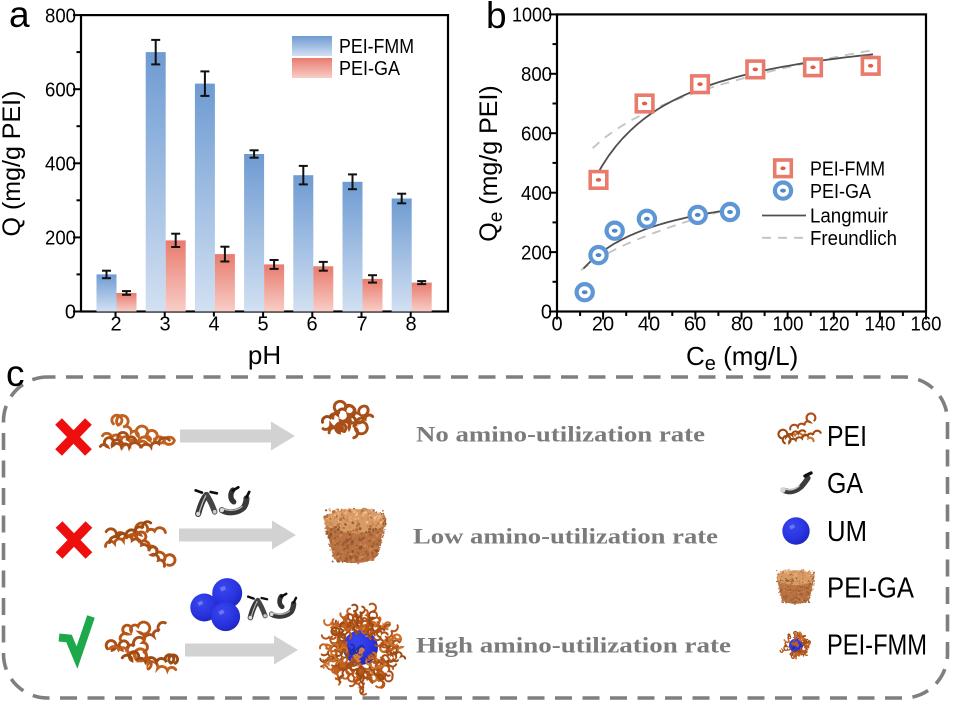  Describe the element at coordinates (788, 325) in the screenshot. I see `svg-text: 100` at that location.